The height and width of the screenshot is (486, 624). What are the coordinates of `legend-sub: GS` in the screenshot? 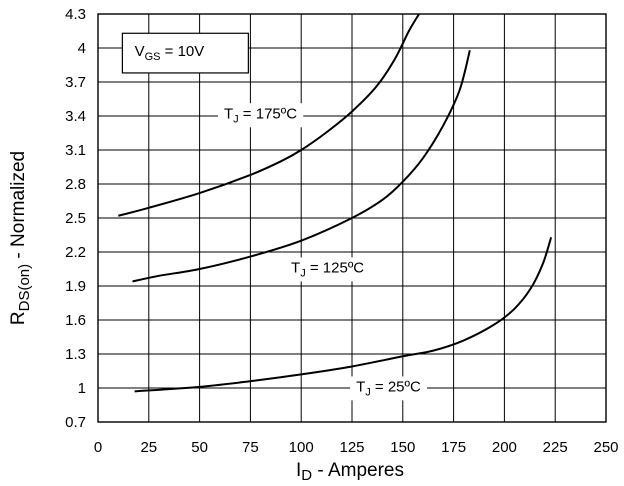 It's located at (153, 57).